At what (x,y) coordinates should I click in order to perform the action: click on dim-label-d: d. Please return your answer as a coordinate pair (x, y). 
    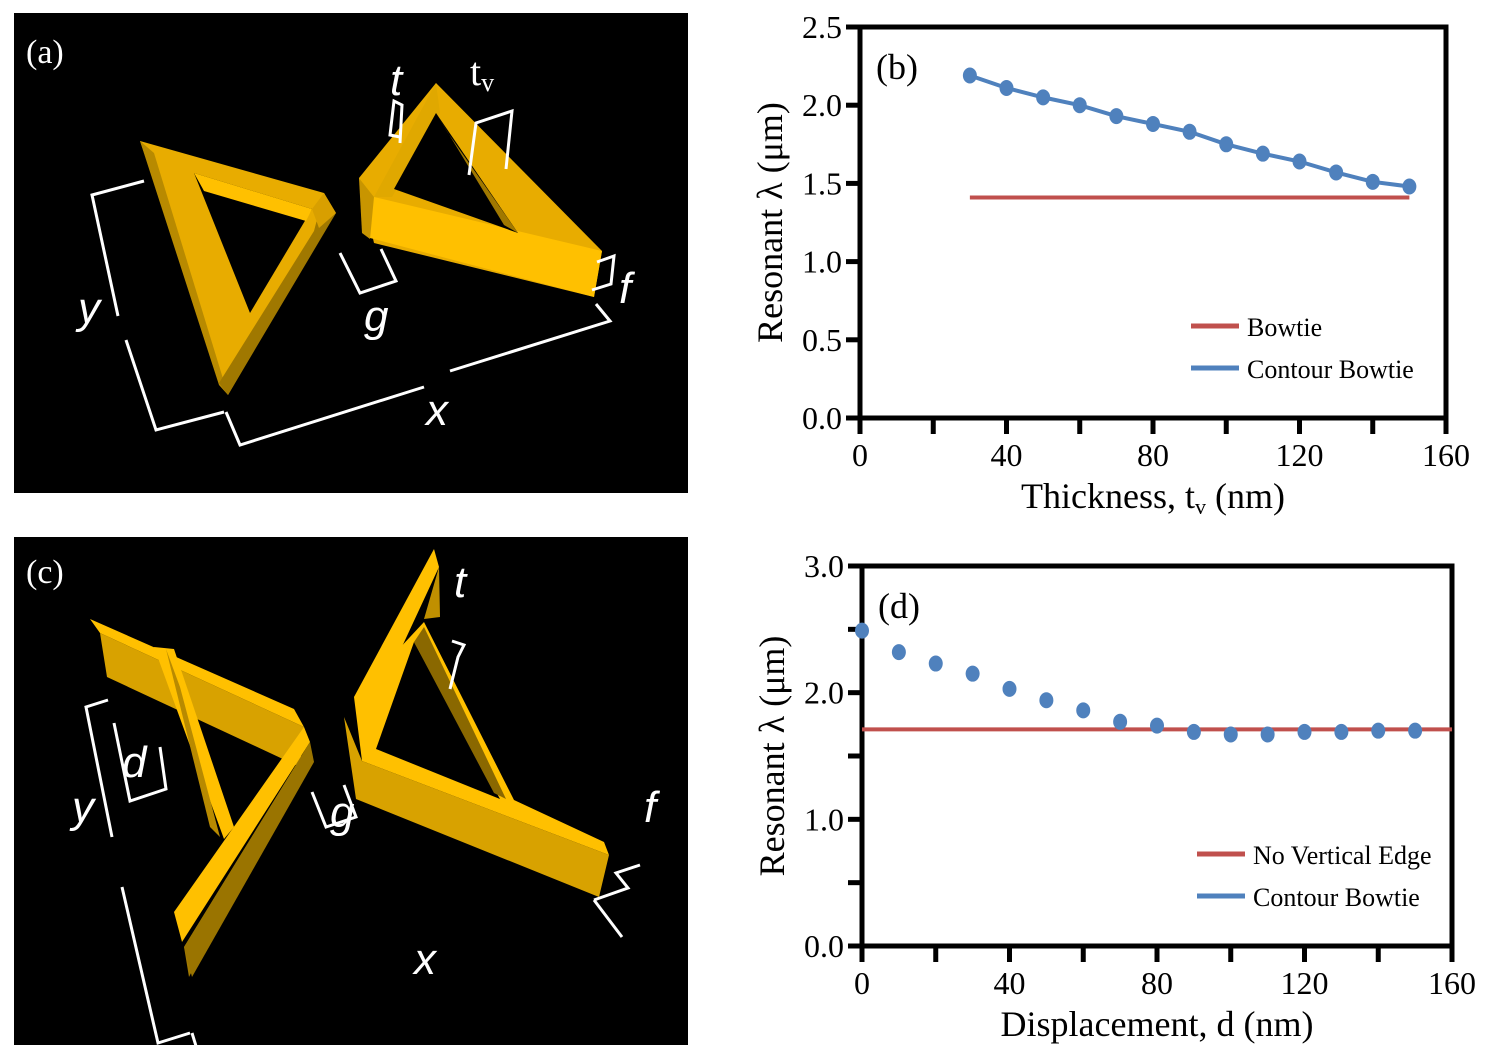
    Looking at the image, I should click on (135, 762).